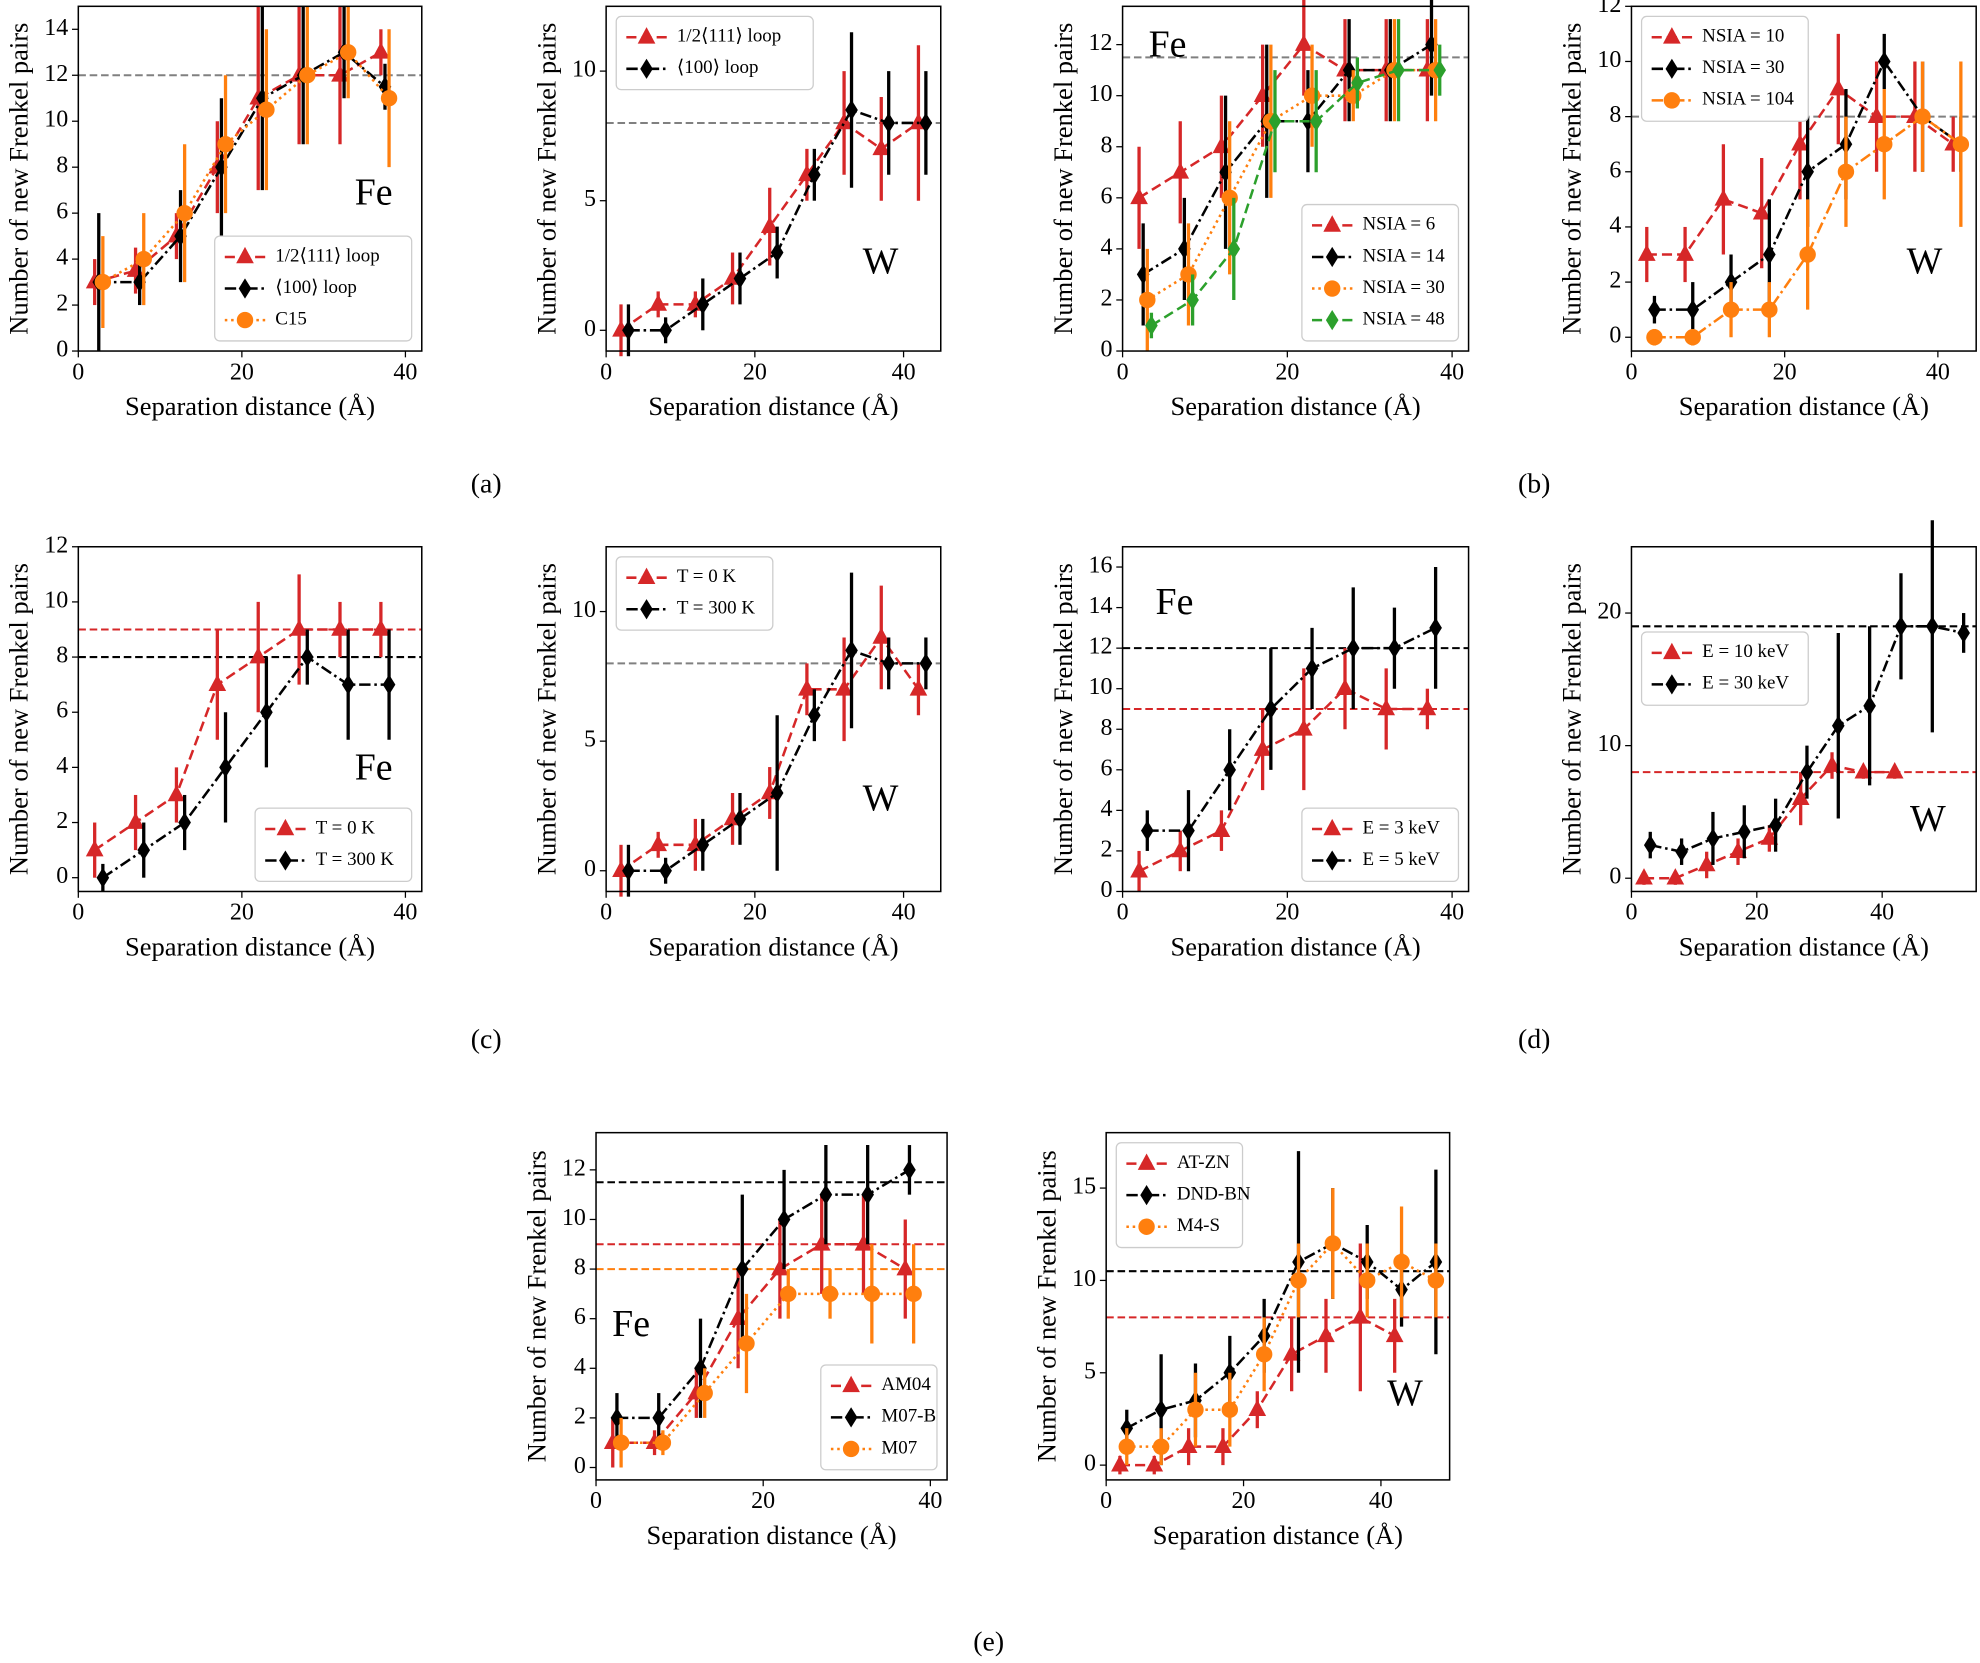 This screenshot has width=1980, height=1663. I want to click on legend: T = 0 K T = 300 K, so click(333, 845).